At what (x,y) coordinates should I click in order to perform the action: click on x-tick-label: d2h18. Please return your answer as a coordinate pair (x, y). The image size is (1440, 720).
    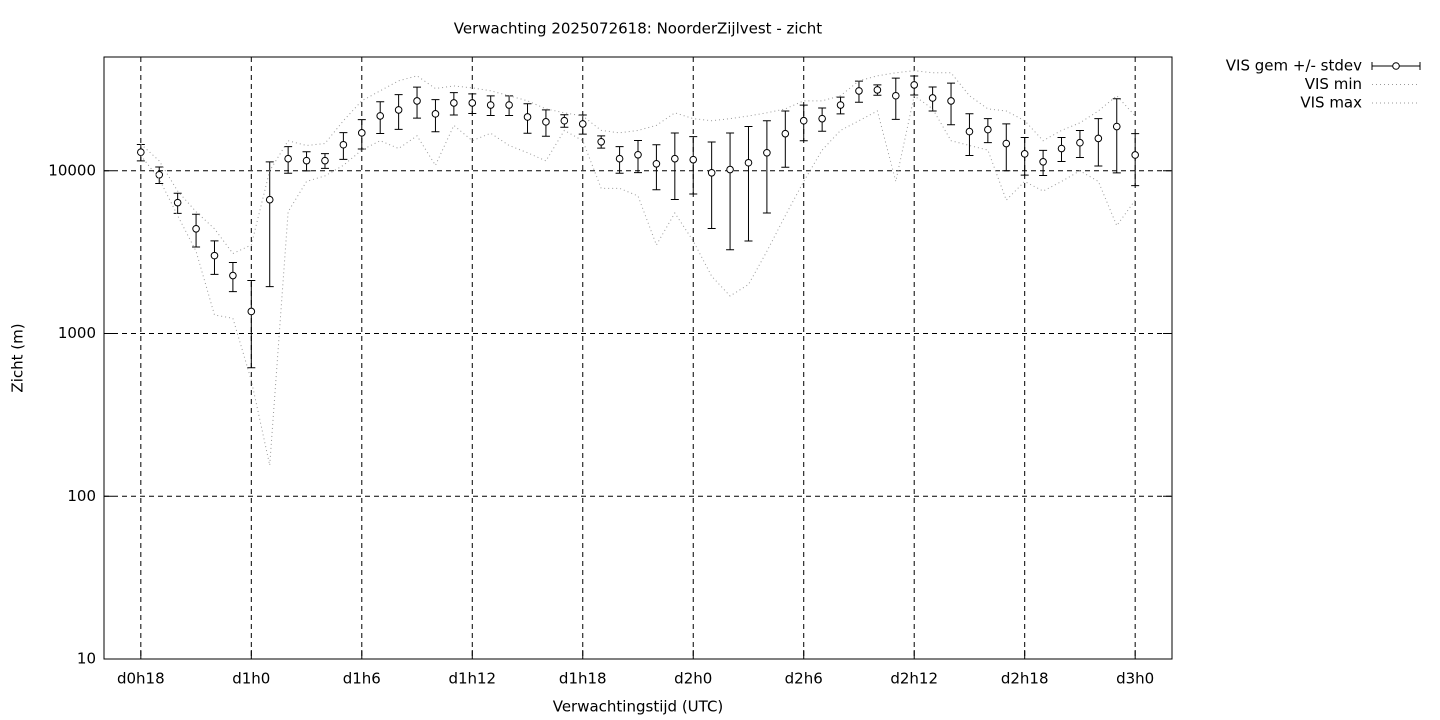
    Looking at the image, I should click on (1025, 679).